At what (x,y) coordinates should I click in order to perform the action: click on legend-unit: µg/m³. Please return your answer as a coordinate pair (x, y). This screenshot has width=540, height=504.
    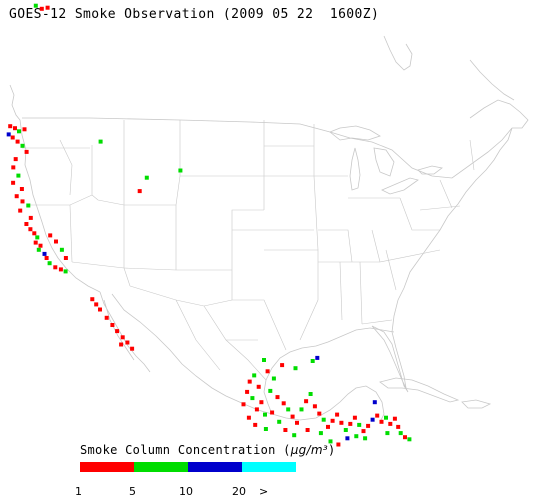
    Looking at the image, I should click on (309, 450).